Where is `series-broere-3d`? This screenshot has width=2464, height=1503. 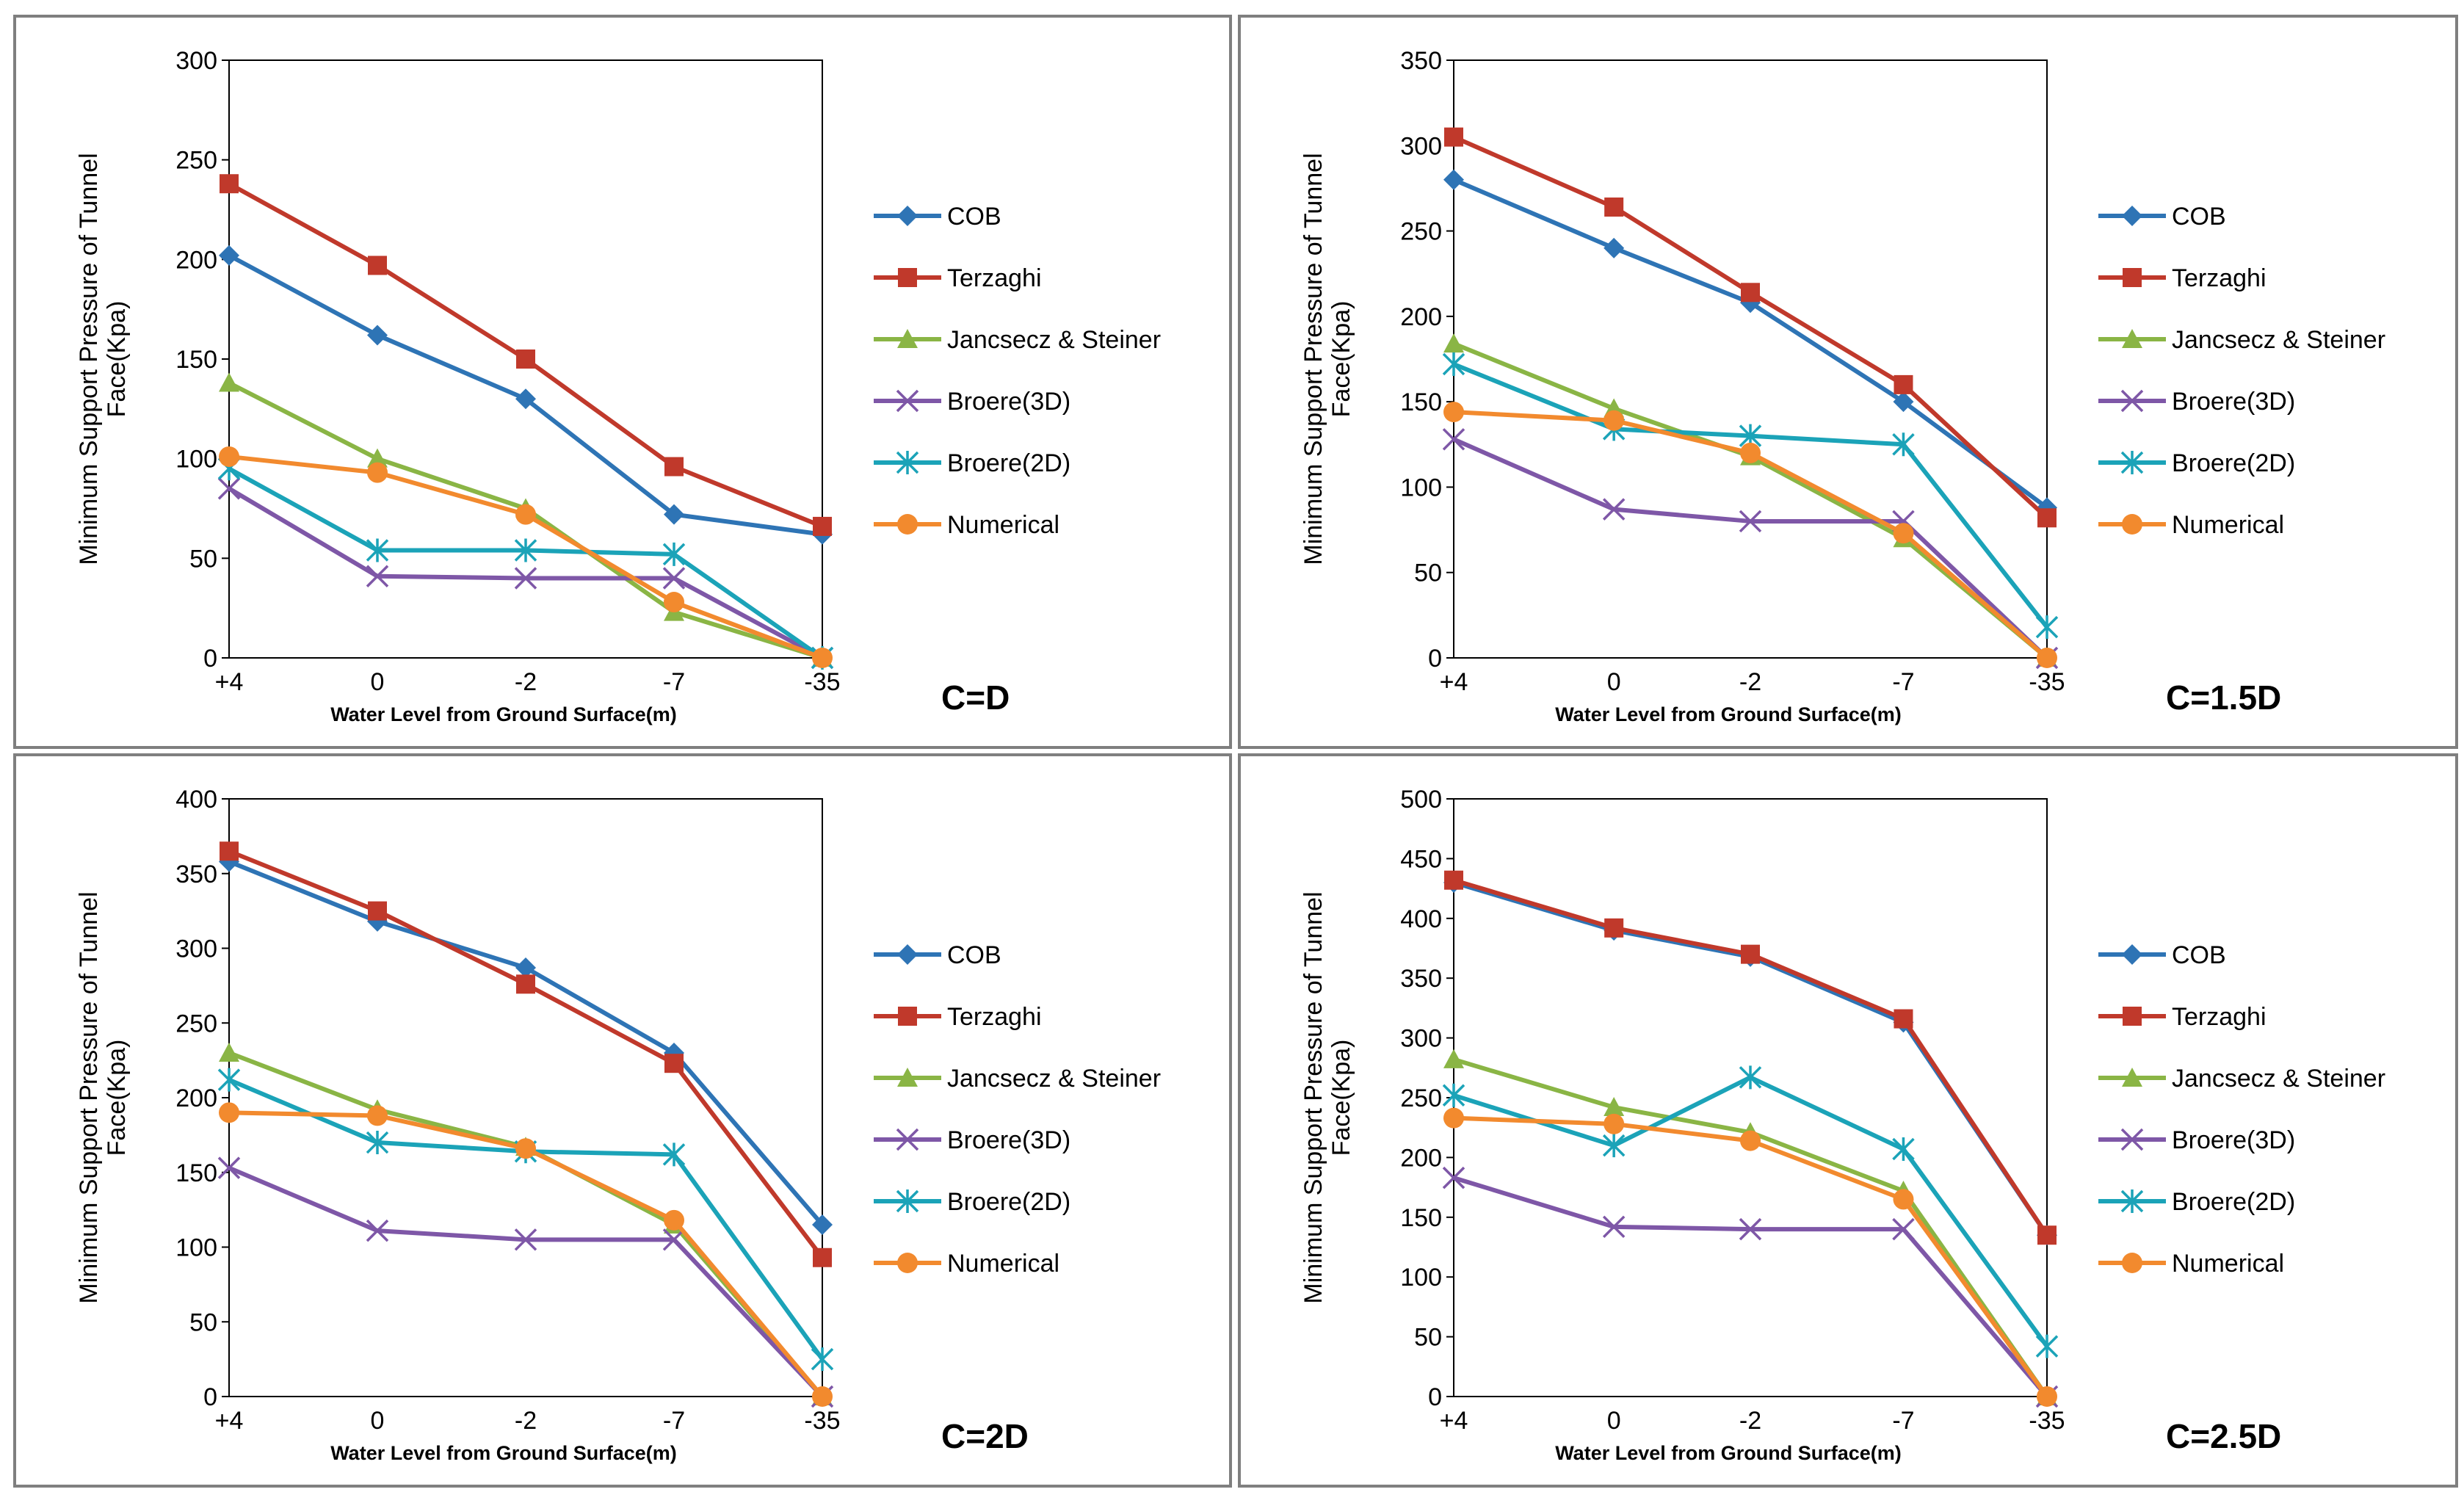 series-broere-3d is located at coordinates (525, 1282).